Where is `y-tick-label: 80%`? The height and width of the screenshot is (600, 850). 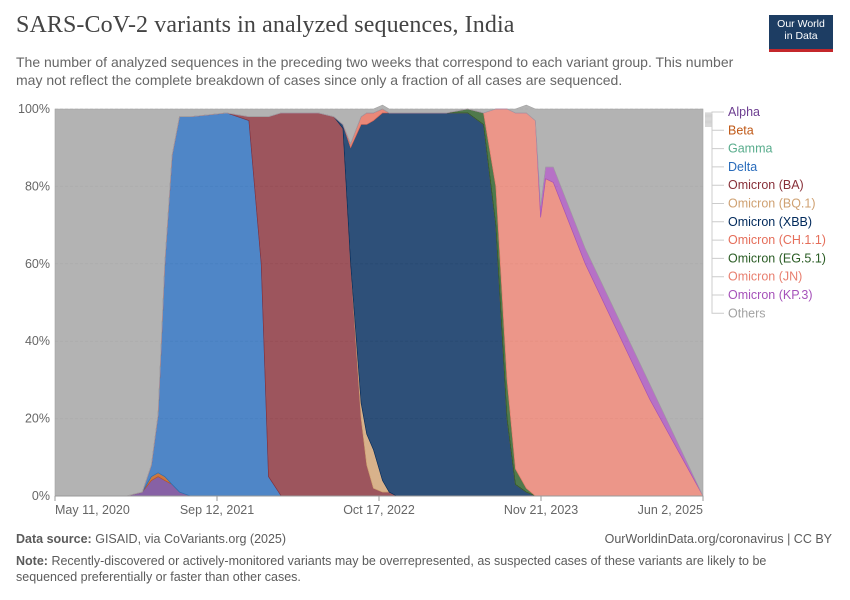
y-tick-label: 80% is located at coordinates (37, 186).